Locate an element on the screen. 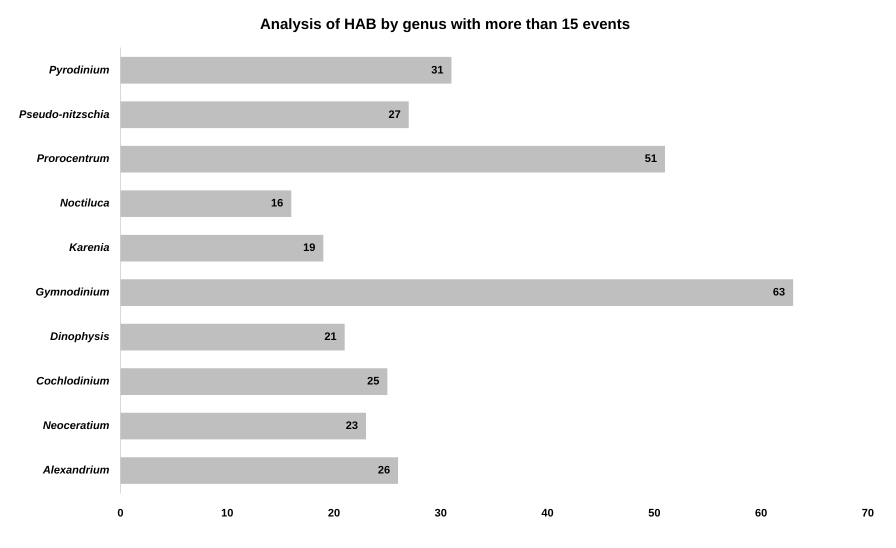  x-tick-label: 10 is located at coordinates (227, 513).